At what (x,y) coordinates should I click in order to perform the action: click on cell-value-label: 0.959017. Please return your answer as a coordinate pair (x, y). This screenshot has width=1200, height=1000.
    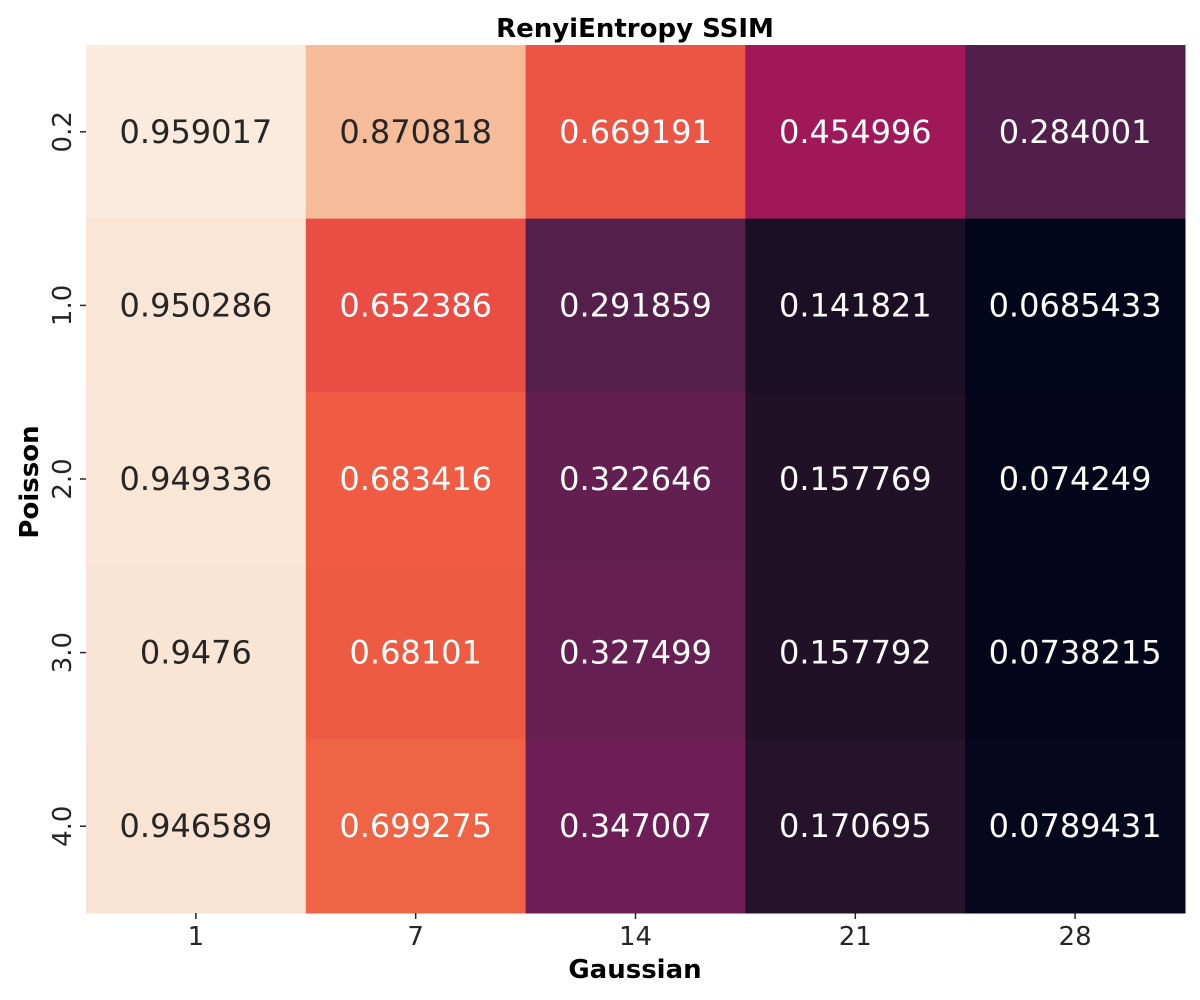
    Looking at the image, I should click on (196, 132).